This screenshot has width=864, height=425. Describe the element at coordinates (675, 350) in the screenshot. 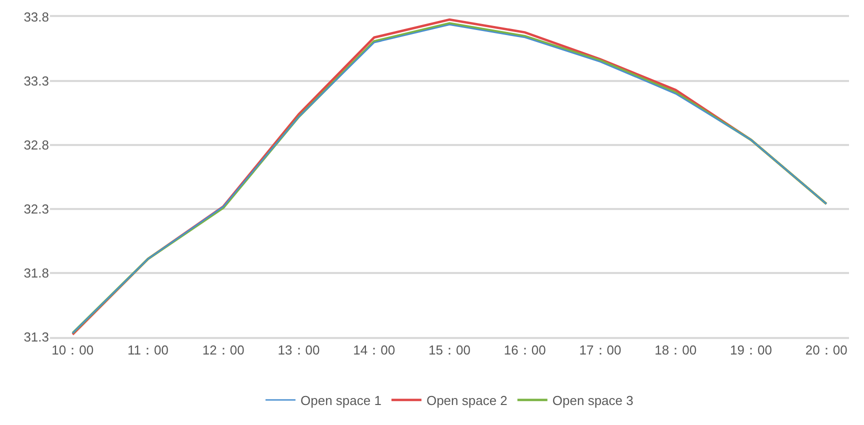

I see `x-tick-label: 18：00` at that location.